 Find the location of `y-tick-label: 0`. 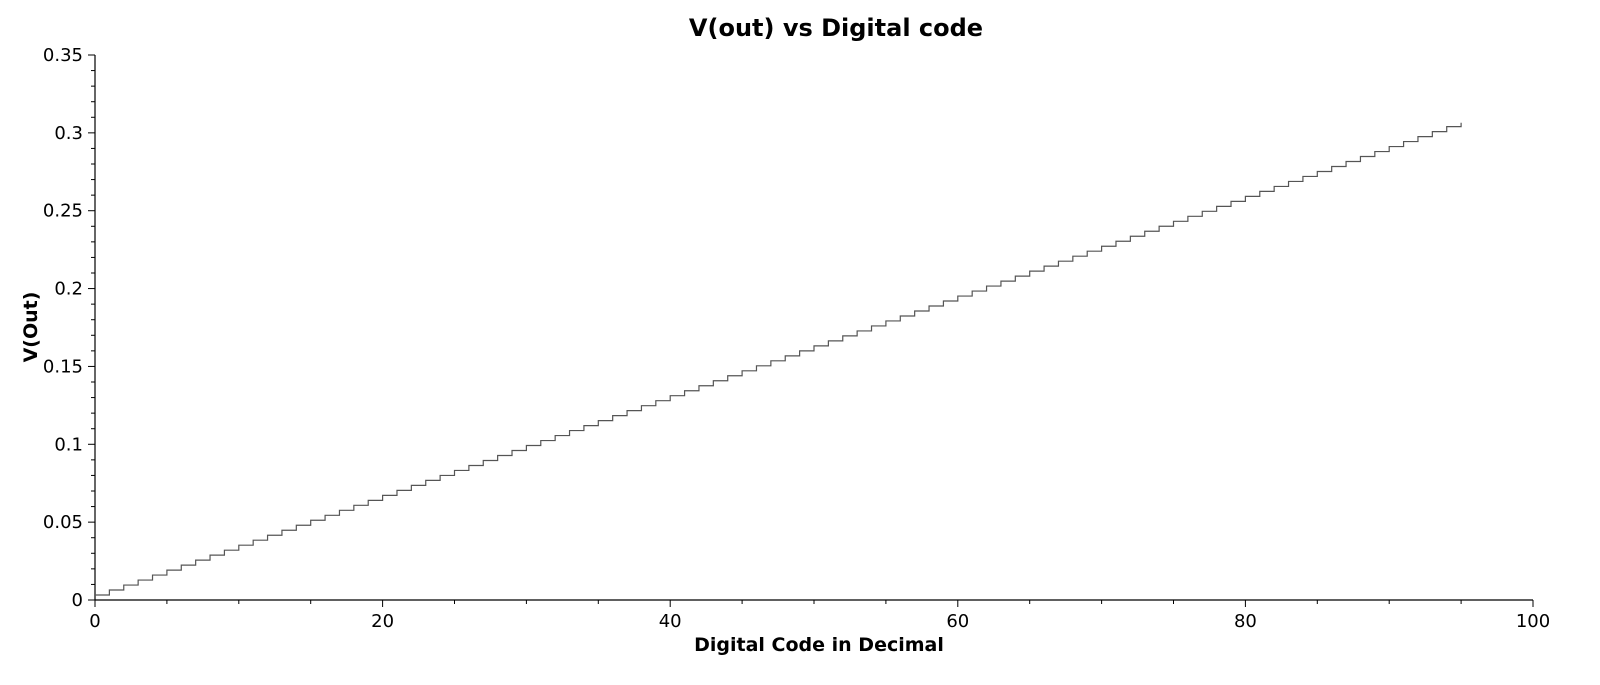

y-tick-label: 0 is located at coordinates (77, 600).